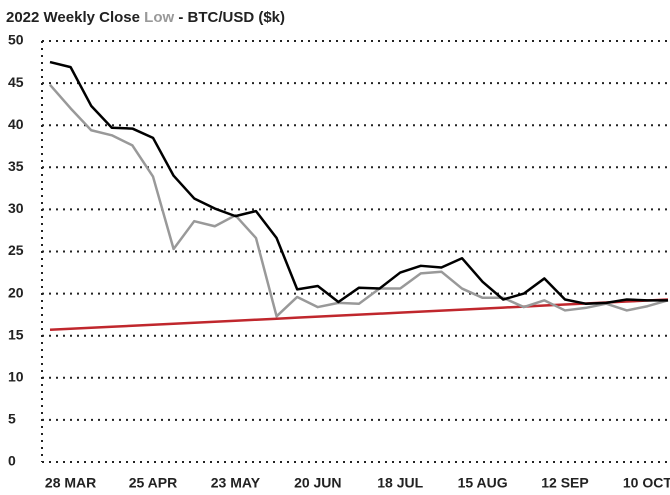  What do you see at coordinates (16, 208) in the screenshot?
I see `y-tick-label: 30` at bounding box center [16, 208].